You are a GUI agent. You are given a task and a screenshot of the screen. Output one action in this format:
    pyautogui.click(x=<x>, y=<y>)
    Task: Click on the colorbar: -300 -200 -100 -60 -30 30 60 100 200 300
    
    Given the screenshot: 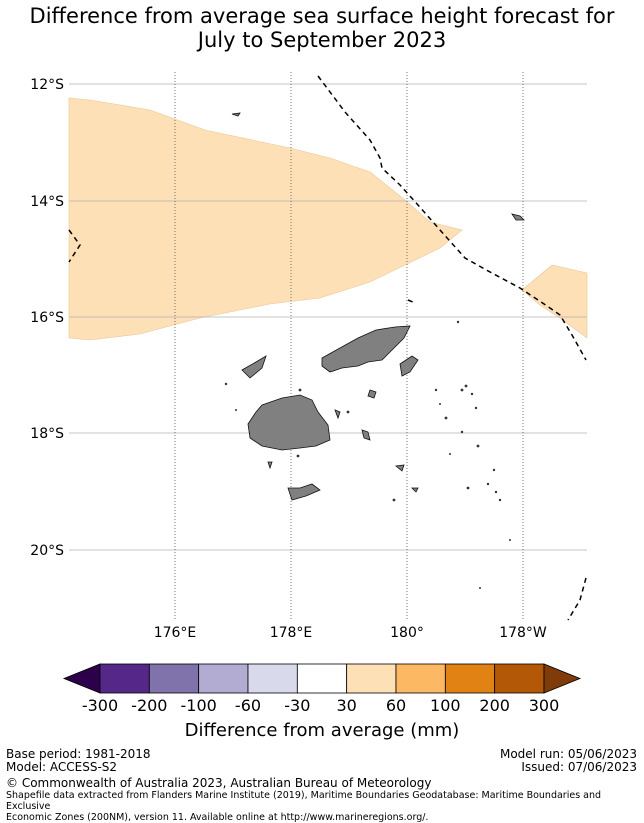 What is the action you would take?
    pyautogui.click(x=322, y=689)
    